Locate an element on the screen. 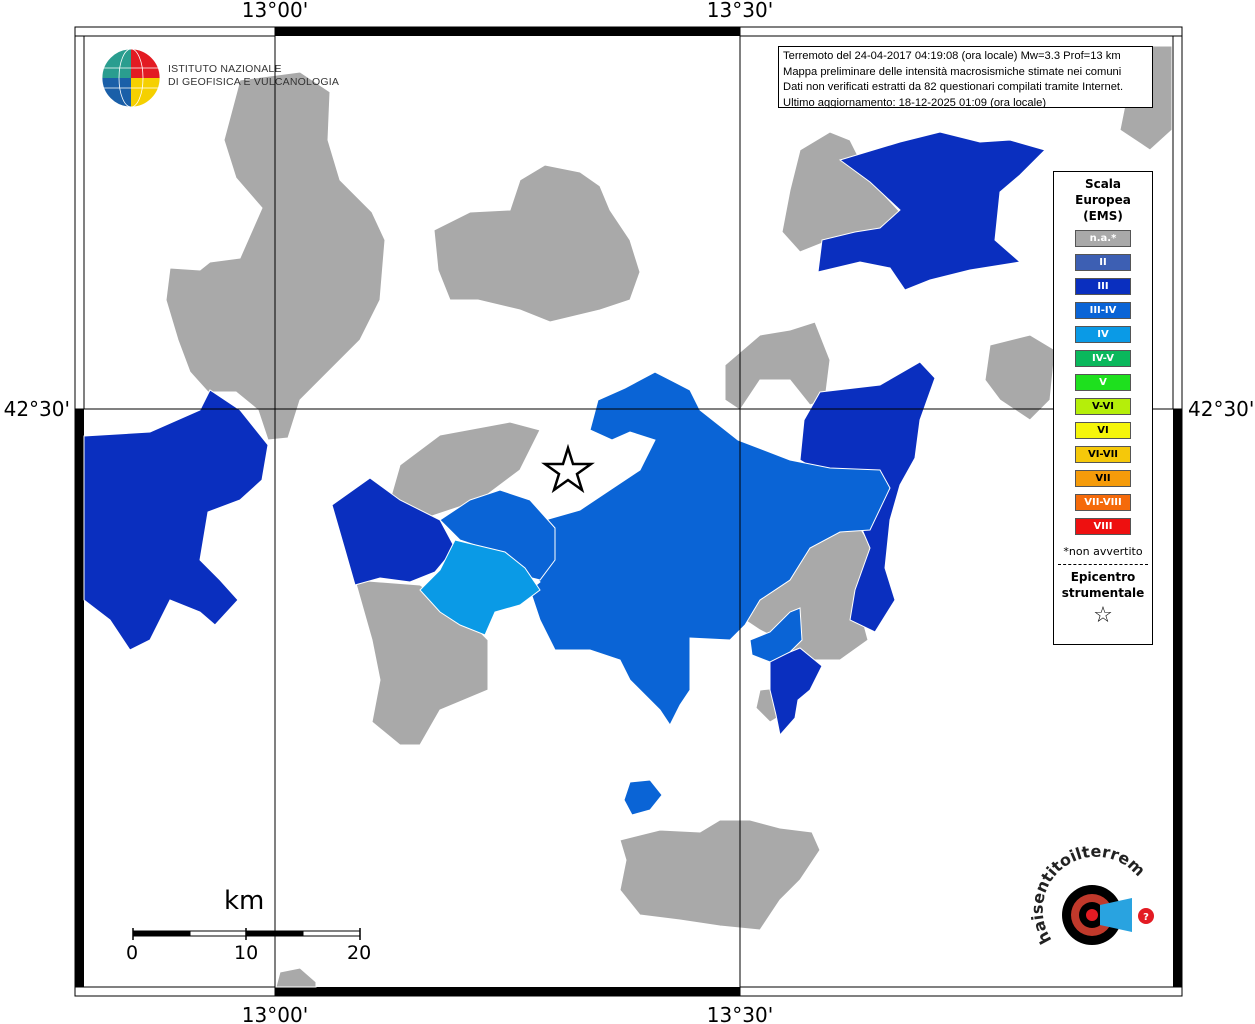 The image size is (1255, 1024). ingv-globe-icon is located at coordinates (131, 78).